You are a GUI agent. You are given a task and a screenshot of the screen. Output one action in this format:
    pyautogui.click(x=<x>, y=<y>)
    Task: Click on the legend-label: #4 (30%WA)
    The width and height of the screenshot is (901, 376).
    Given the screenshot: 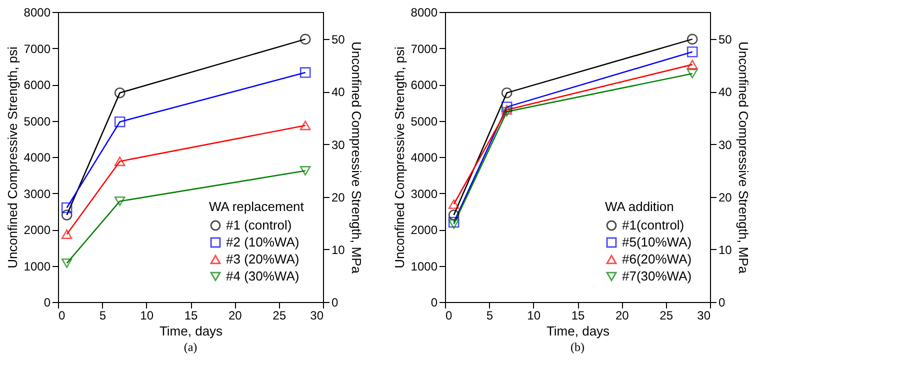 What is the action you would take?
    pyautogui.click(x=263, y=276)
    